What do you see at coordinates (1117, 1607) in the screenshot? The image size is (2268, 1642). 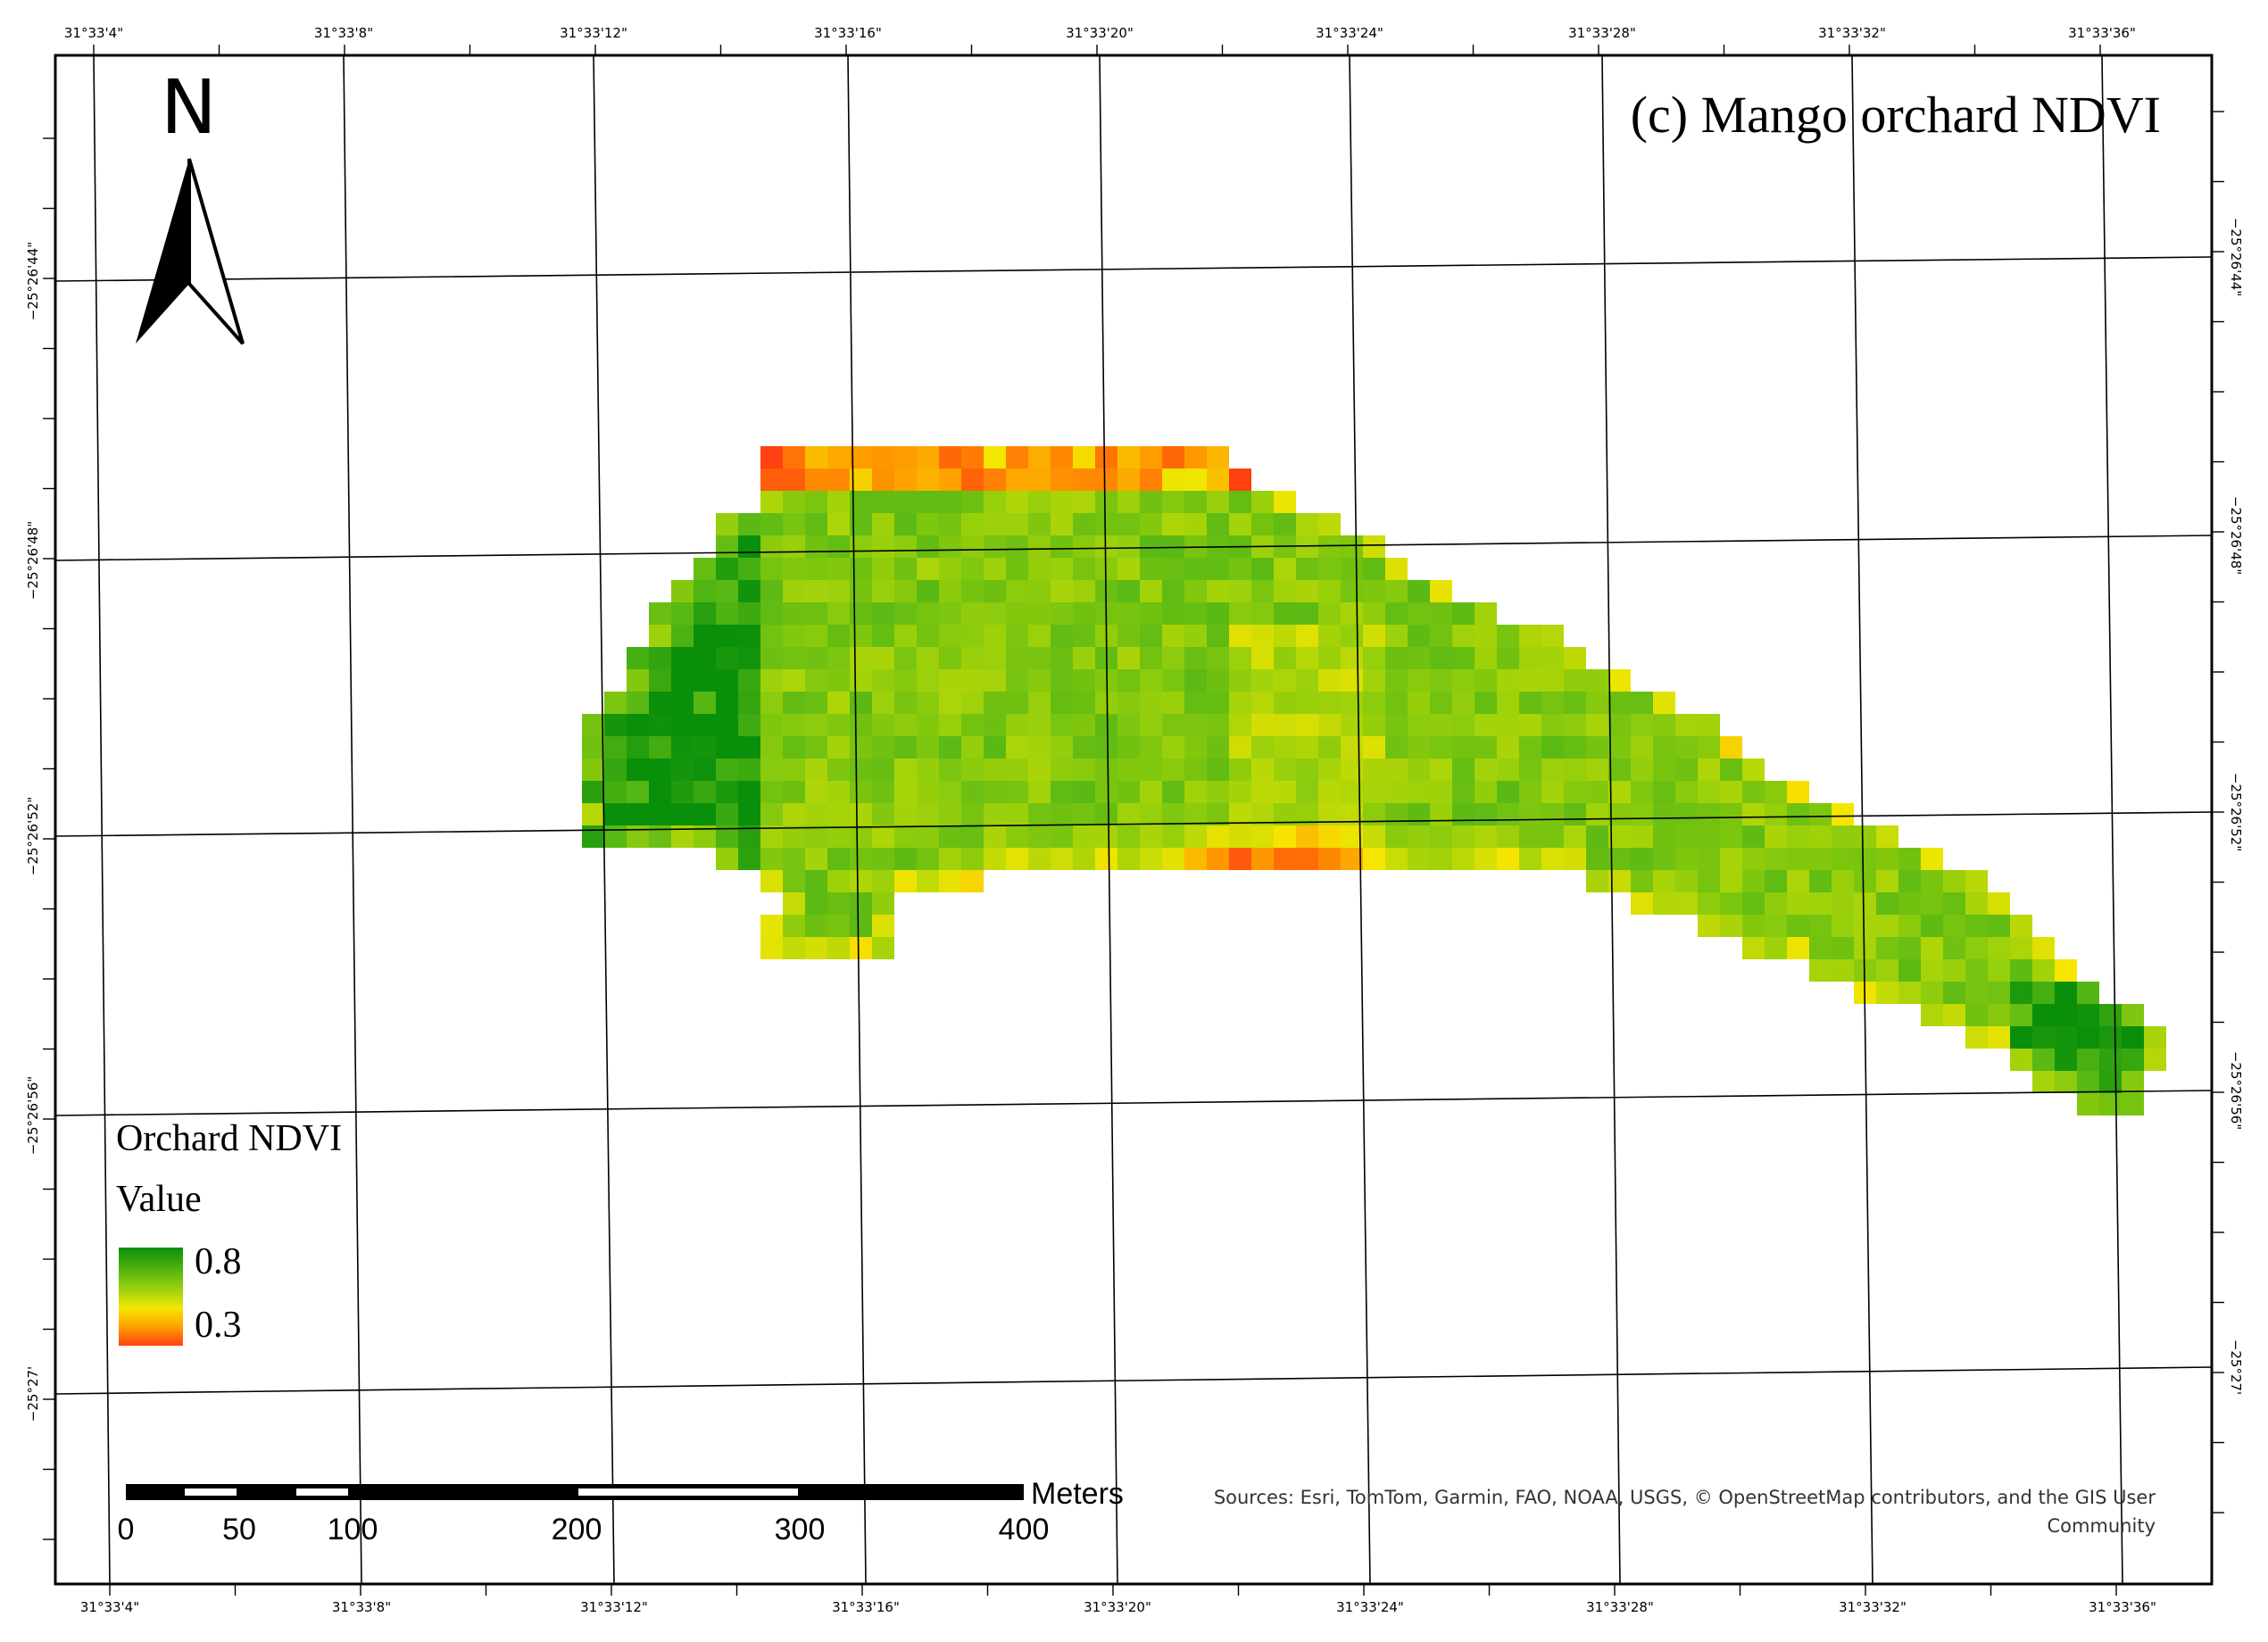 I see `longitude-label-bottom: 31°33'20"` at bounding box center [1117, 1607].